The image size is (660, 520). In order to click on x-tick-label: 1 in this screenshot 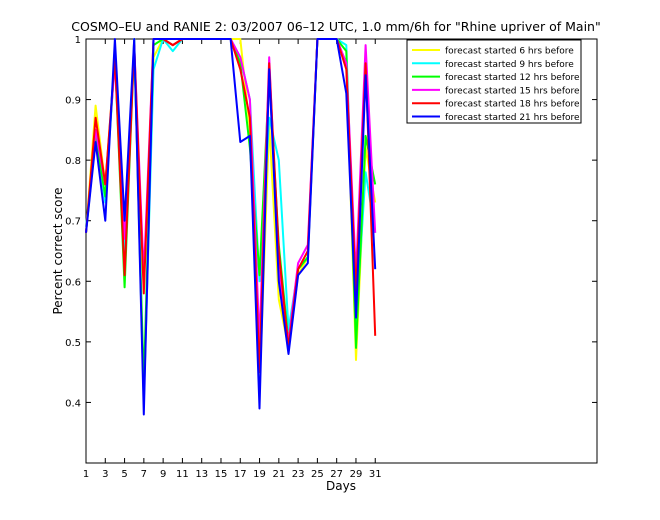, I will do `click(86, 474)`.